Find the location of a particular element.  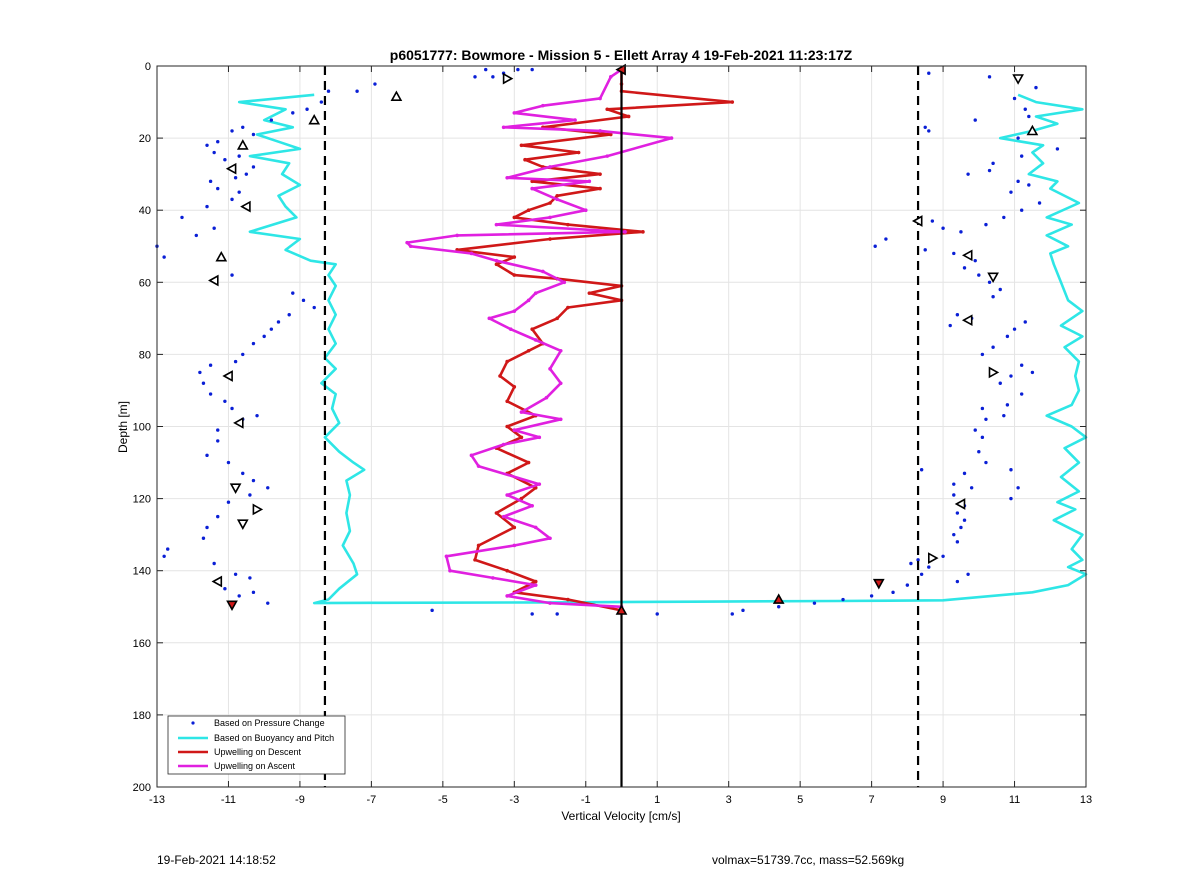

legend-box is located at coordinates (256, 745).